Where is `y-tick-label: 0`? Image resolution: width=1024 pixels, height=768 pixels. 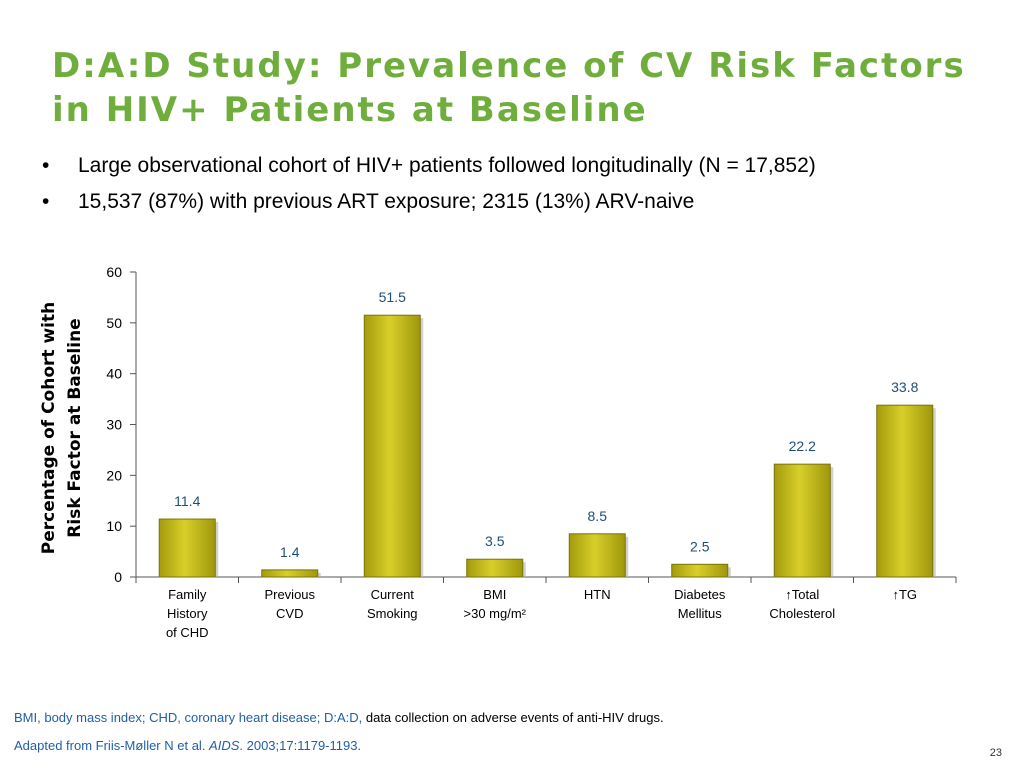
y-tick-label: 0 is located at coordinates (118, 577).